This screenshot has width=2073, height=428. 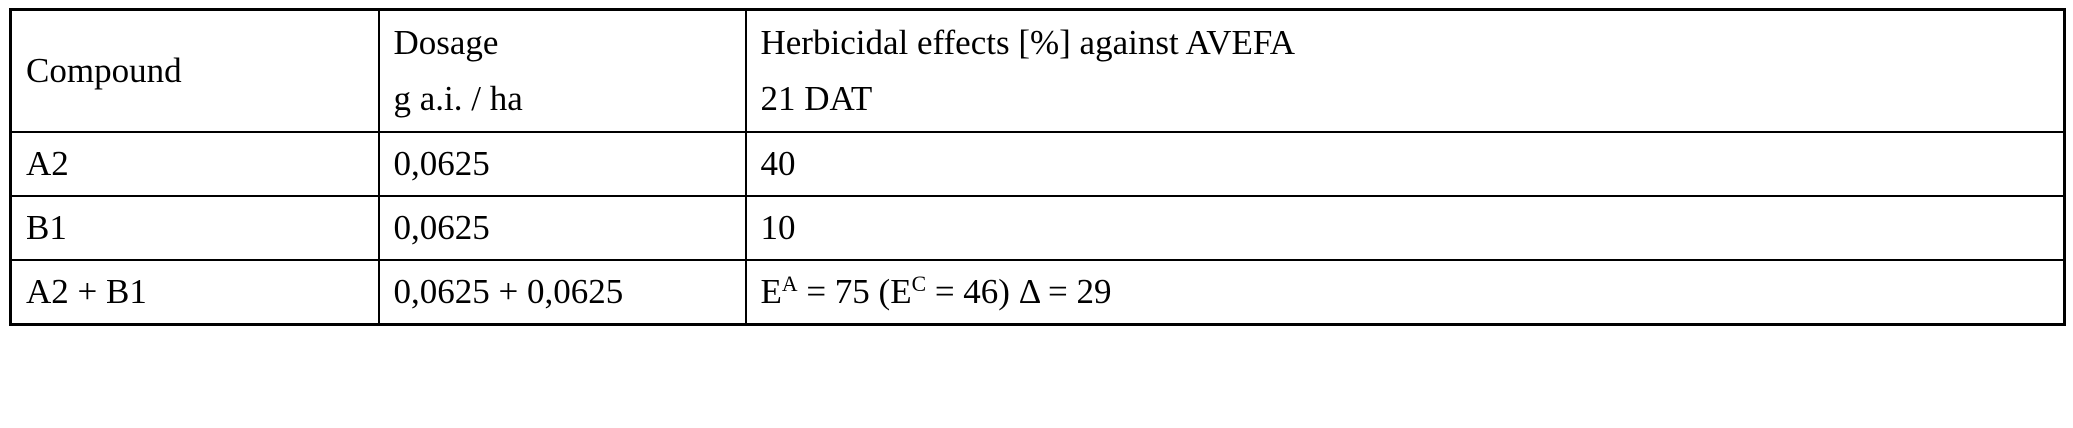 I want to click on header-effects-line1: Herbicidal effects [%] against AVEFA, so click(x=1028, y=42).